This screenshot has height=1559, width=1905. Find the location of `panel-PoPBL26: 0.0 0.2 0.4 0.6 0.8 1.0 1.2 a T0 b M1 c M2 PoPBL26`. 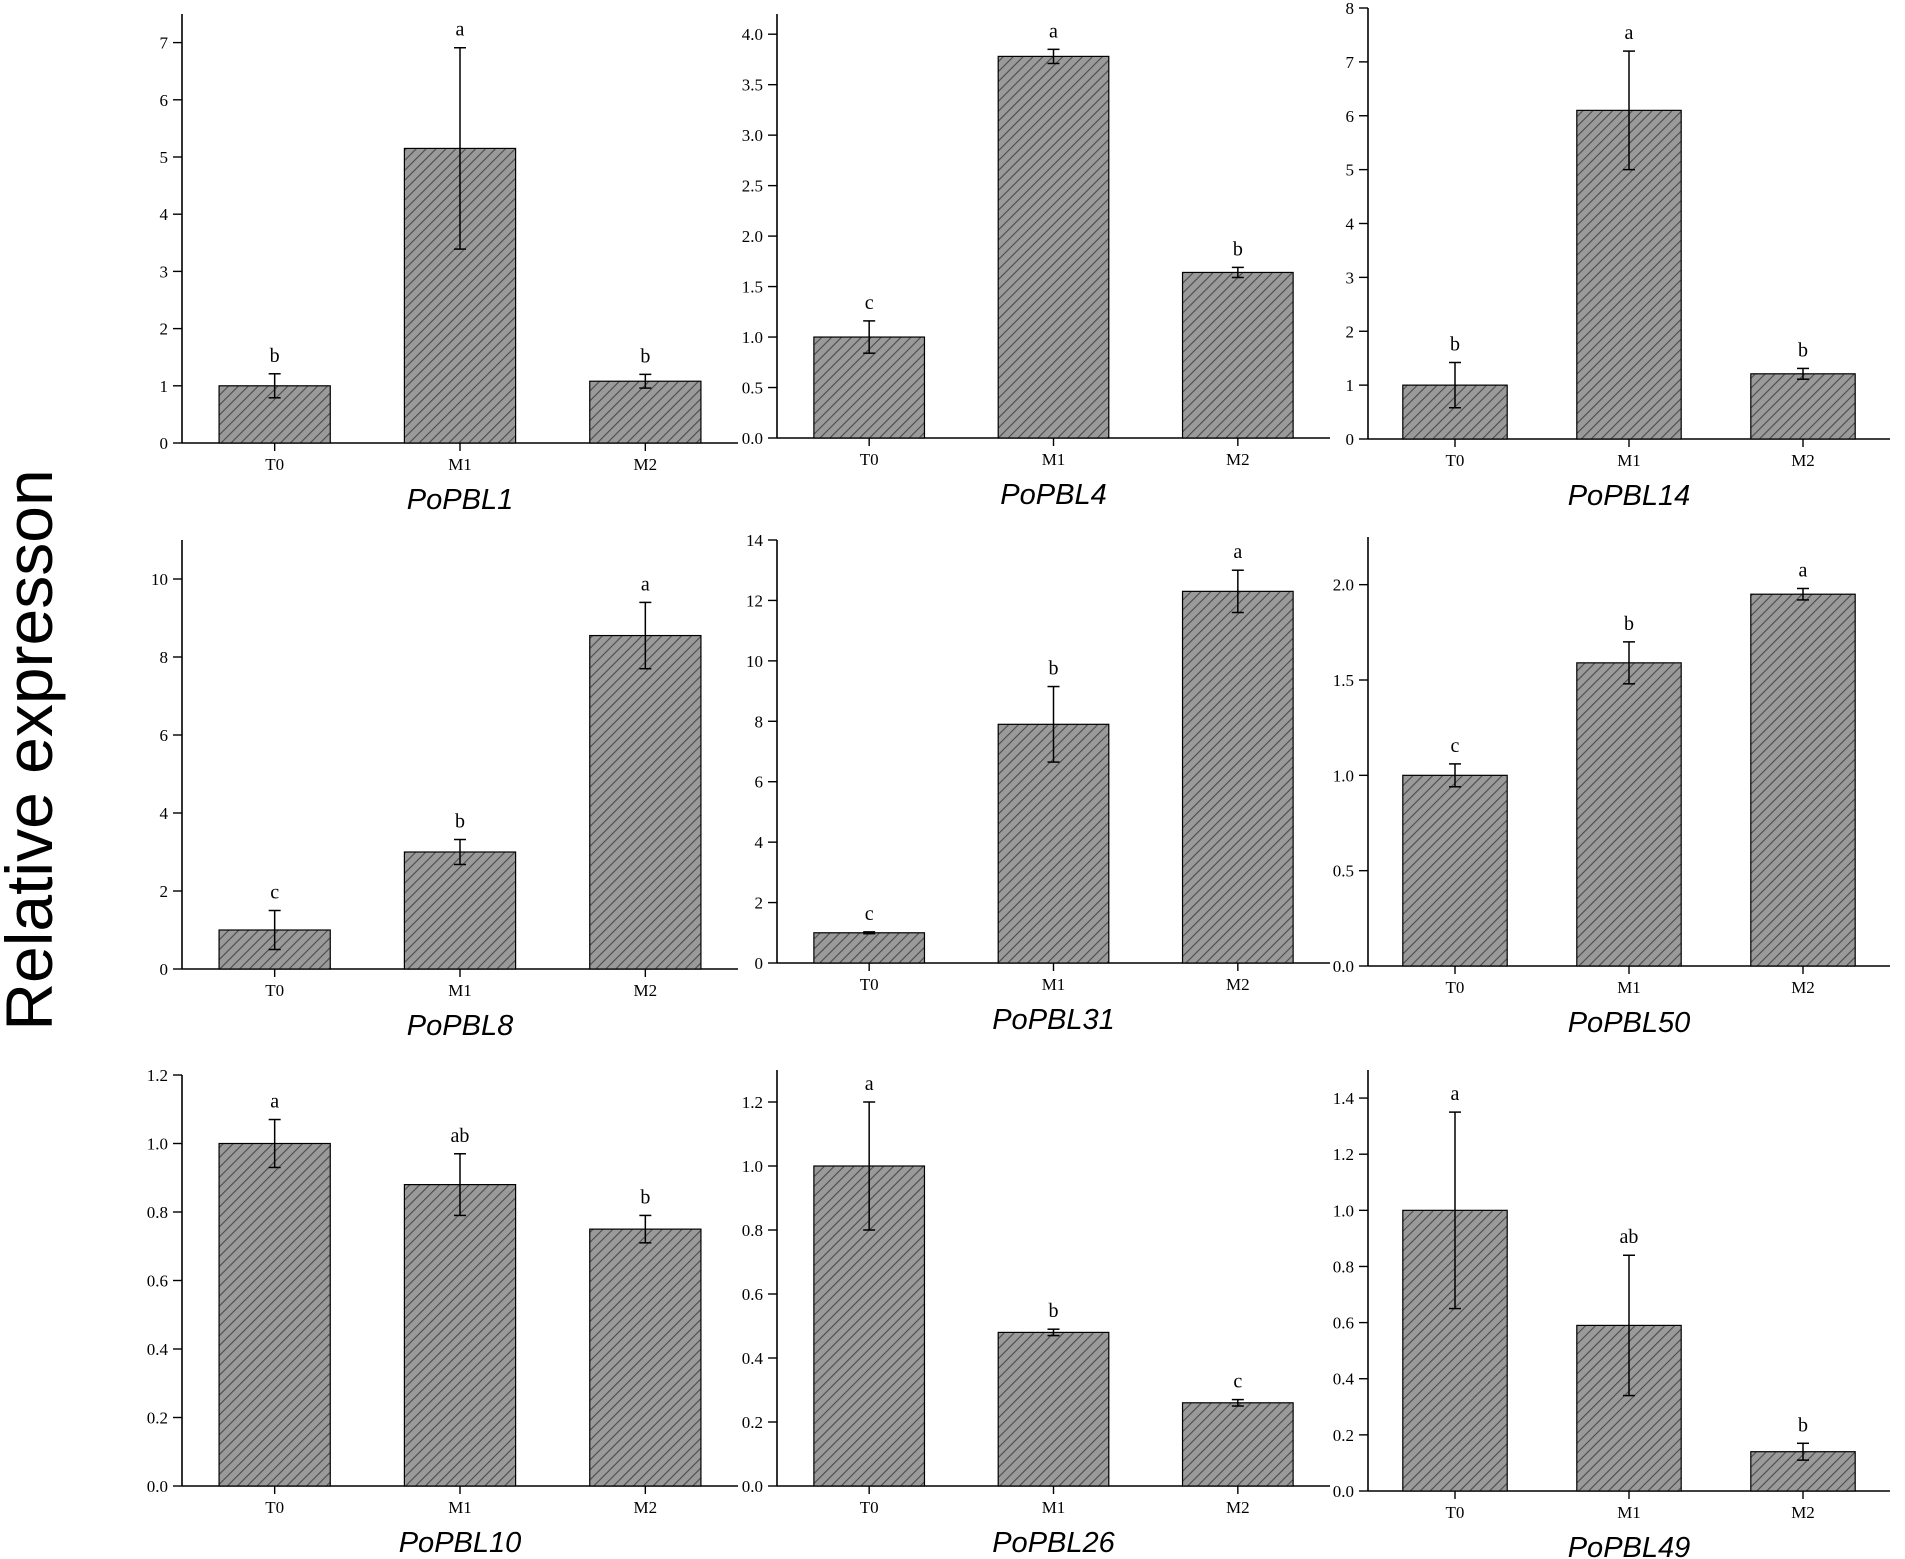

panel-PoPBL26: 0.0 0.2 0.4 0.6 0.8 1.0 1.2 a T0 b M1 c M2 PoPBL26 is located at coordinates (1036, 1314).